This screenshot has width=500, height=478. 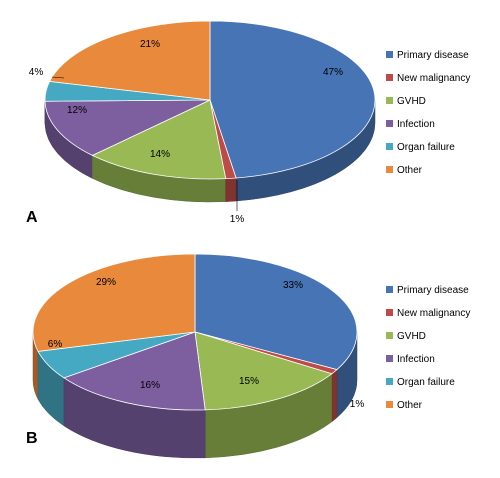 What do you see at coordinates (106, 282) in the screenshot?
I see `data-label-other: 29%` at bounding box center [106, 282].